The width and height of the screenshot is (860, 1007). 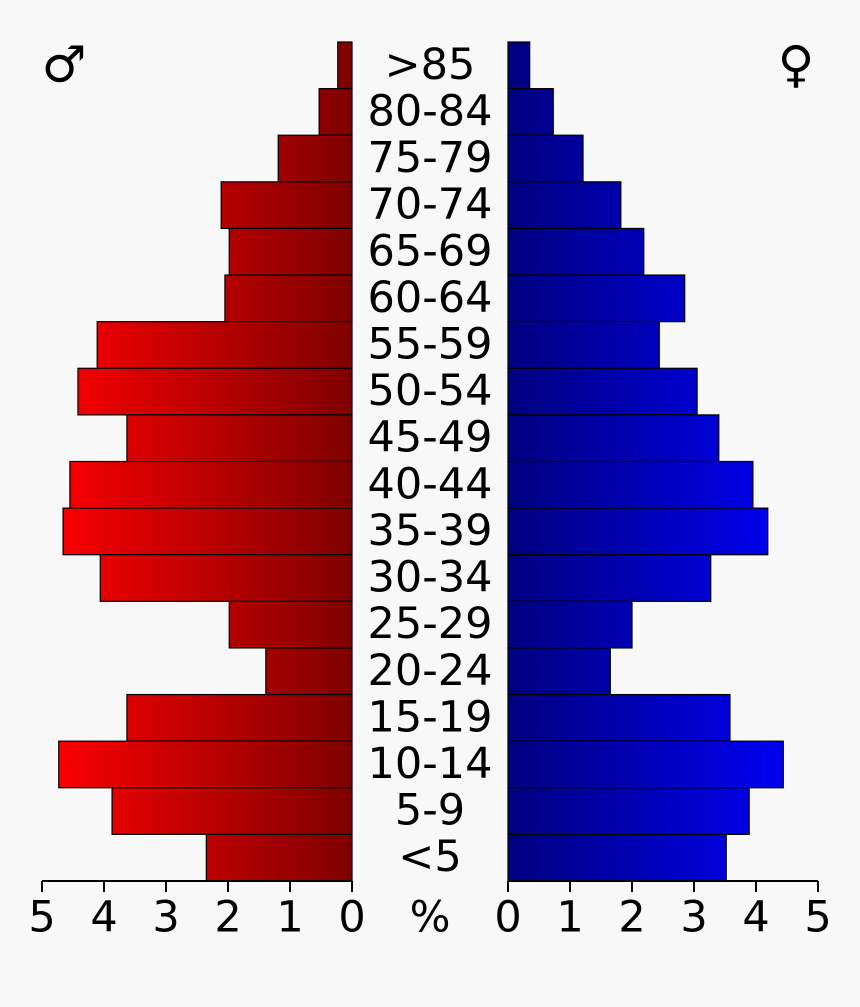 What do you see at coordinates (430, 251) in the screenshot?
I see `age-label: 65-69` at bounding box center [430, 251].